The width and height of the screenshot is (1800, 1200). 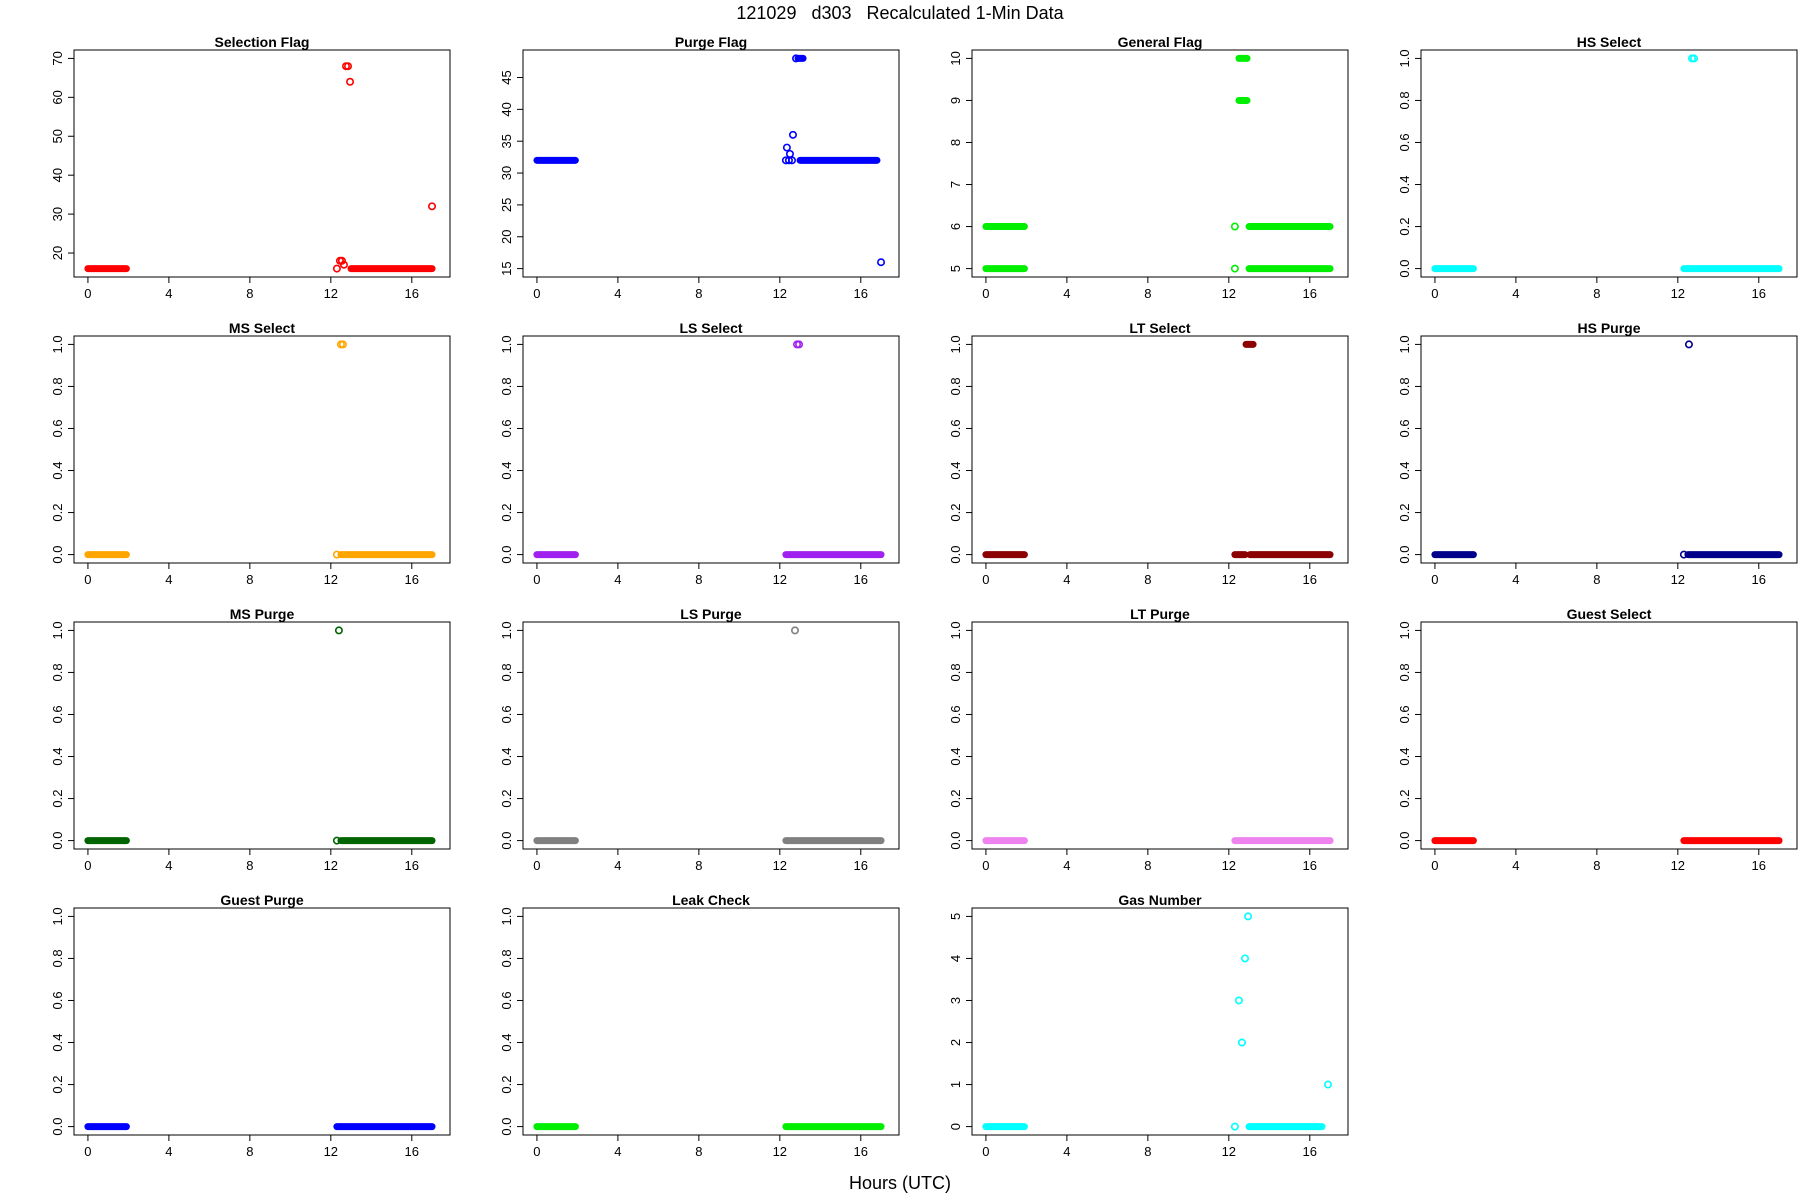 I want to click on panel-title: Guest Select, so click(x=1609, y=615).